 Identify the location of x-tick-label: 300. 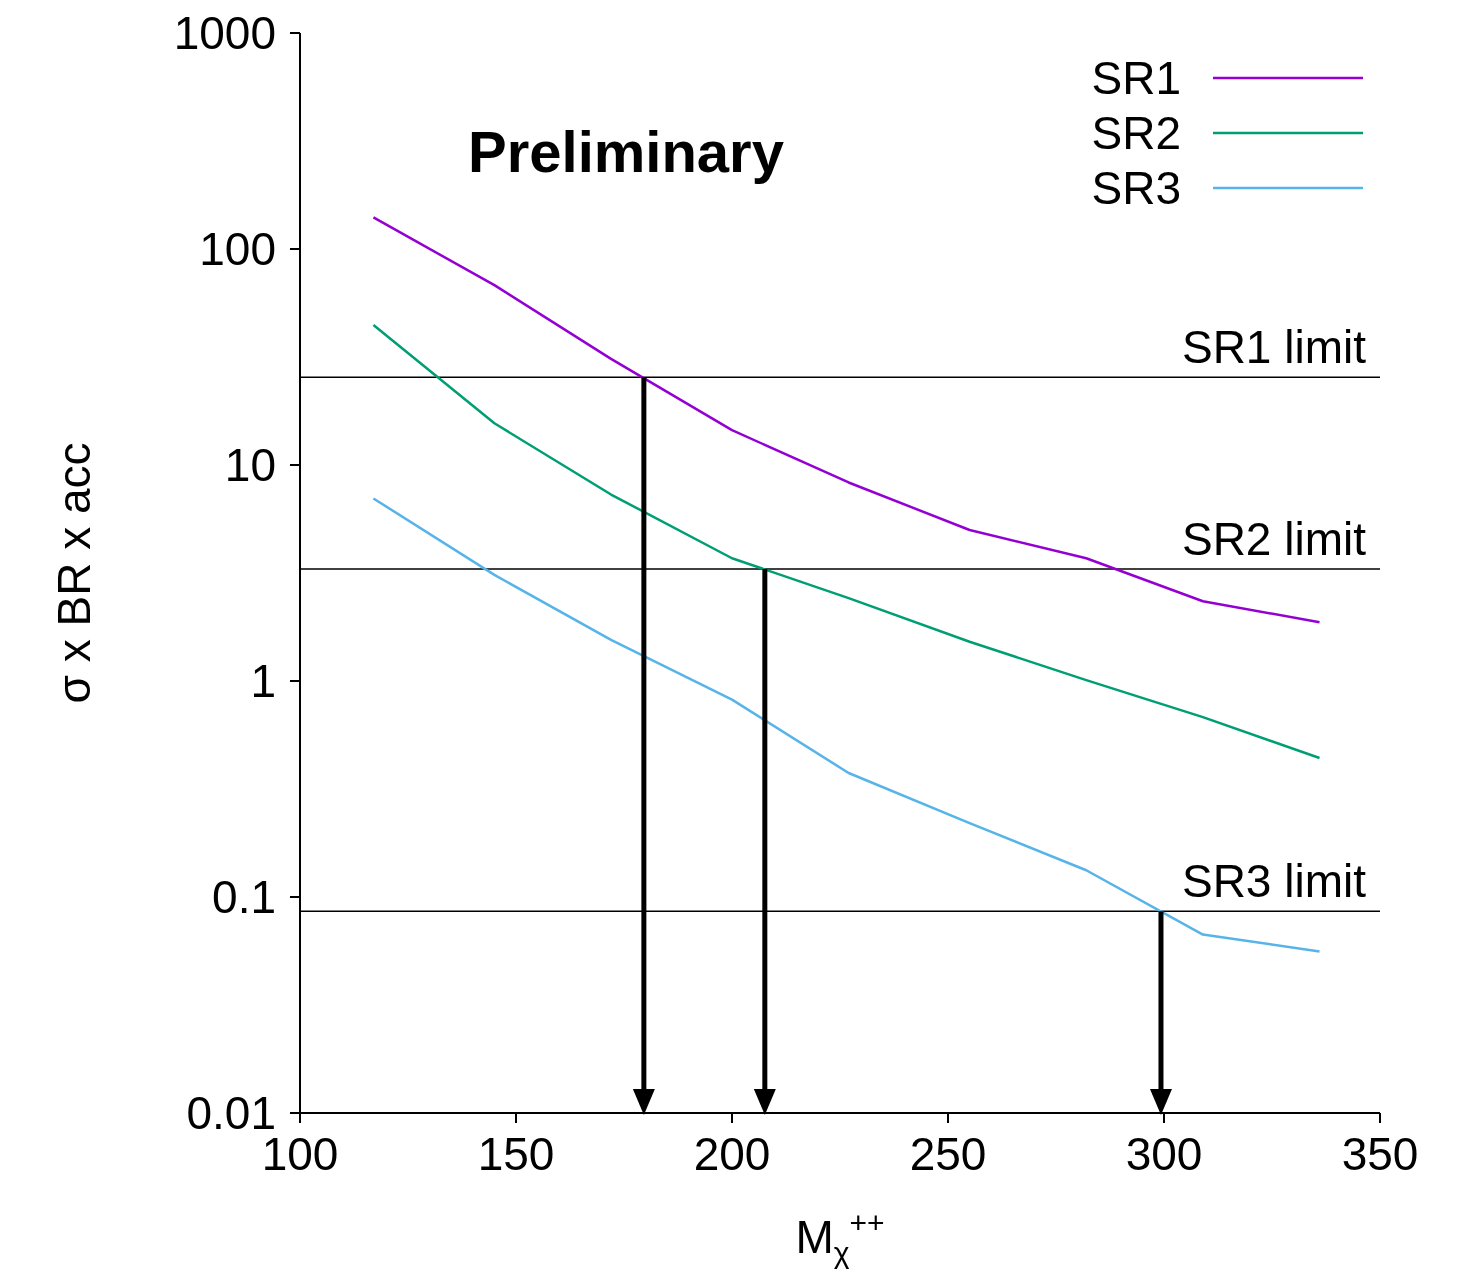
(1164, 1153).